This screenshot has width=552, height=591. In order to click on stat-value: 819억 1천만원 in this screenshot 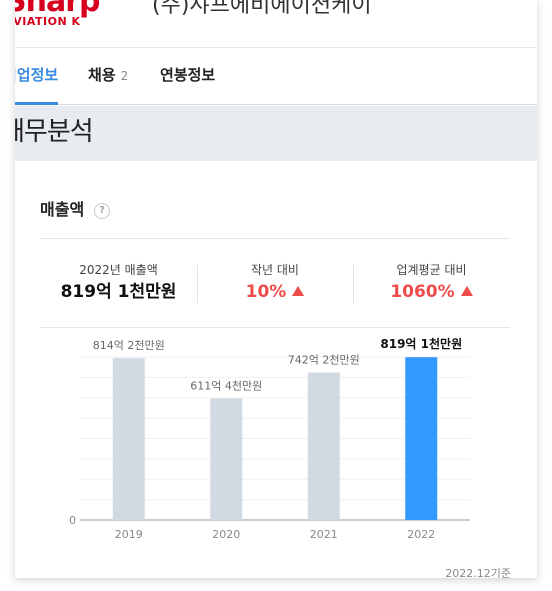, I will do `click(118, 292)`.